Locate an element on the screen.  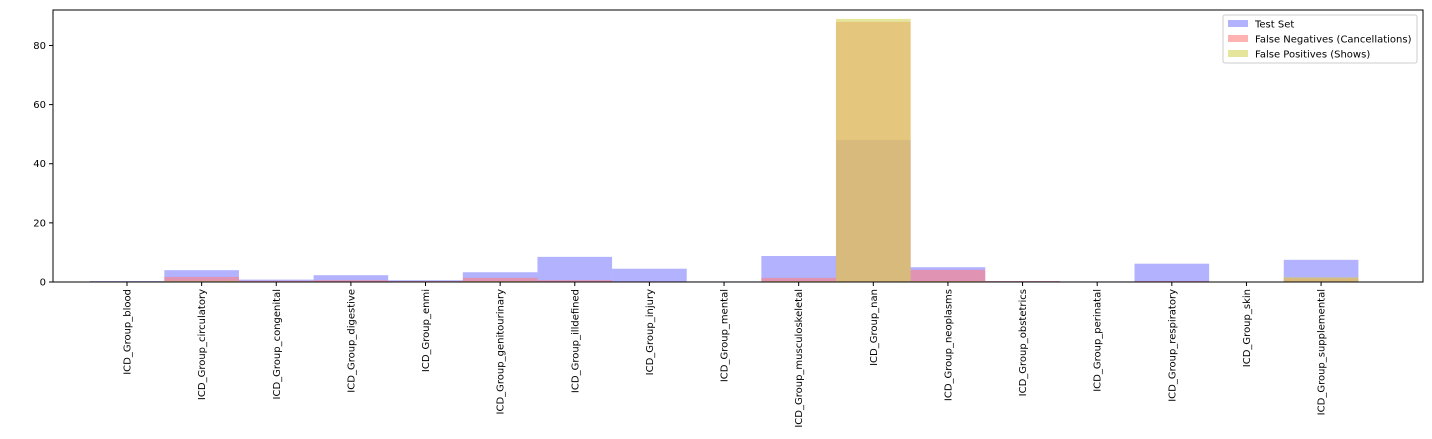
x-tick-label: ICD_Group_respiratory is located at coordinates (1172, 345).